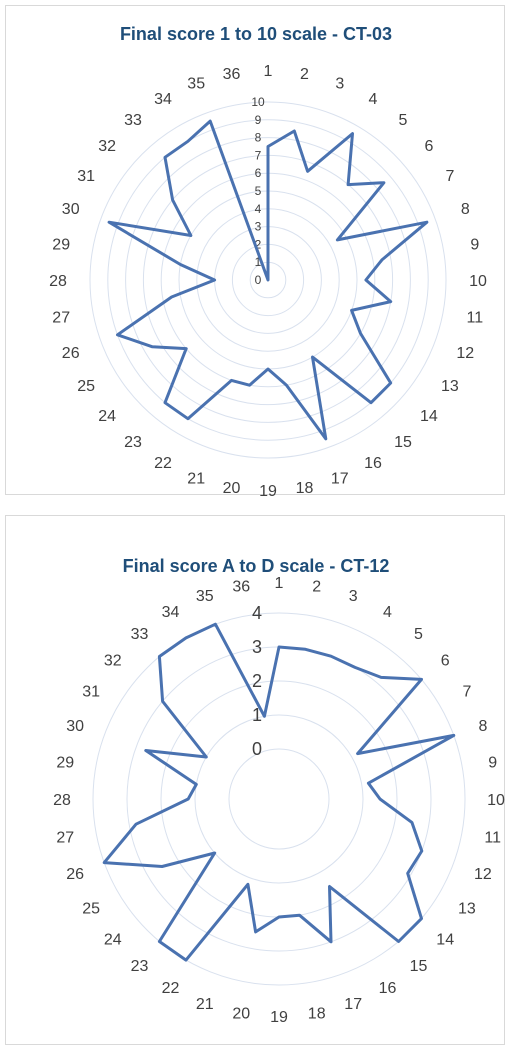 The height and width of the screenshot is (1050, 509). Describe the element at coordinates (258, 191) in the screenshot. I see `radial-tick-label: 5` at that location.